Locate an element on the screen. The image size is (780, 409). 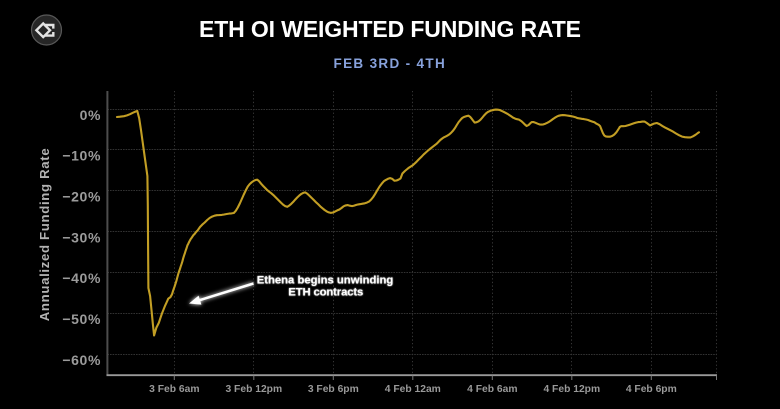
svg-text: −30% is located at coordinates (81, 237).